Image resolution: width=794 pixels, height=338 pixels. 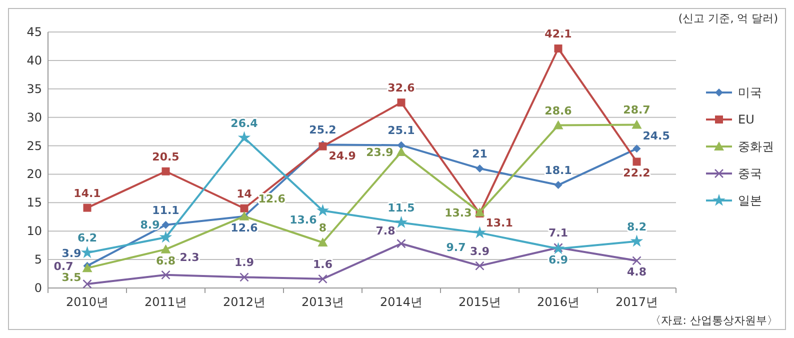 What do you see at coordinates (166, 210) in the screenshot?
I see `data-label: 11.1` at bounding box center [166, 210].